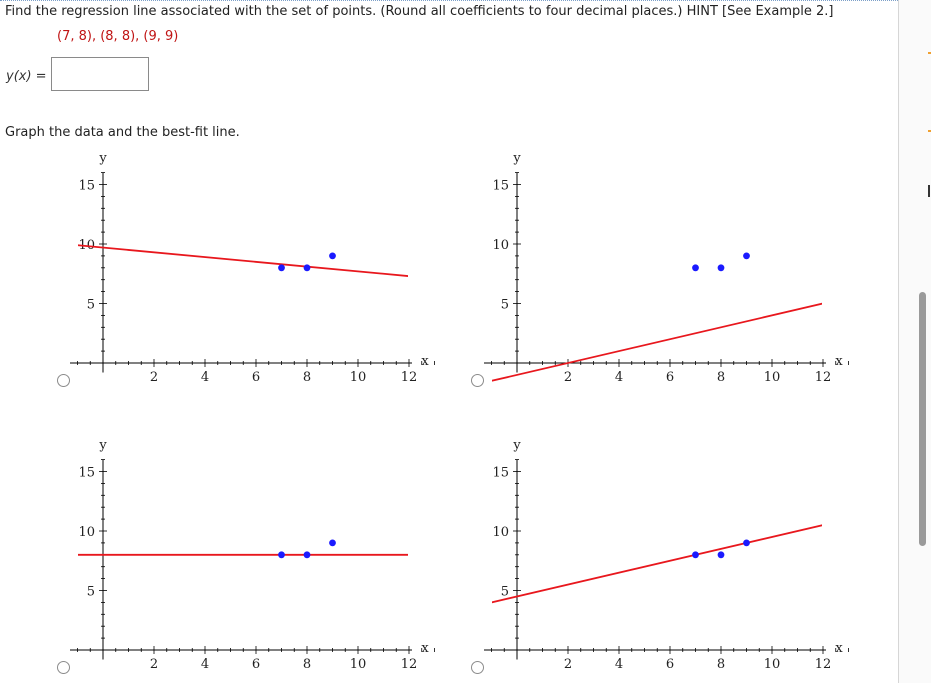 This screenshot has height=683, width=931. Describe the element at coordinates (929, 191) in the screenshot. I see `panel-mark` at that location.